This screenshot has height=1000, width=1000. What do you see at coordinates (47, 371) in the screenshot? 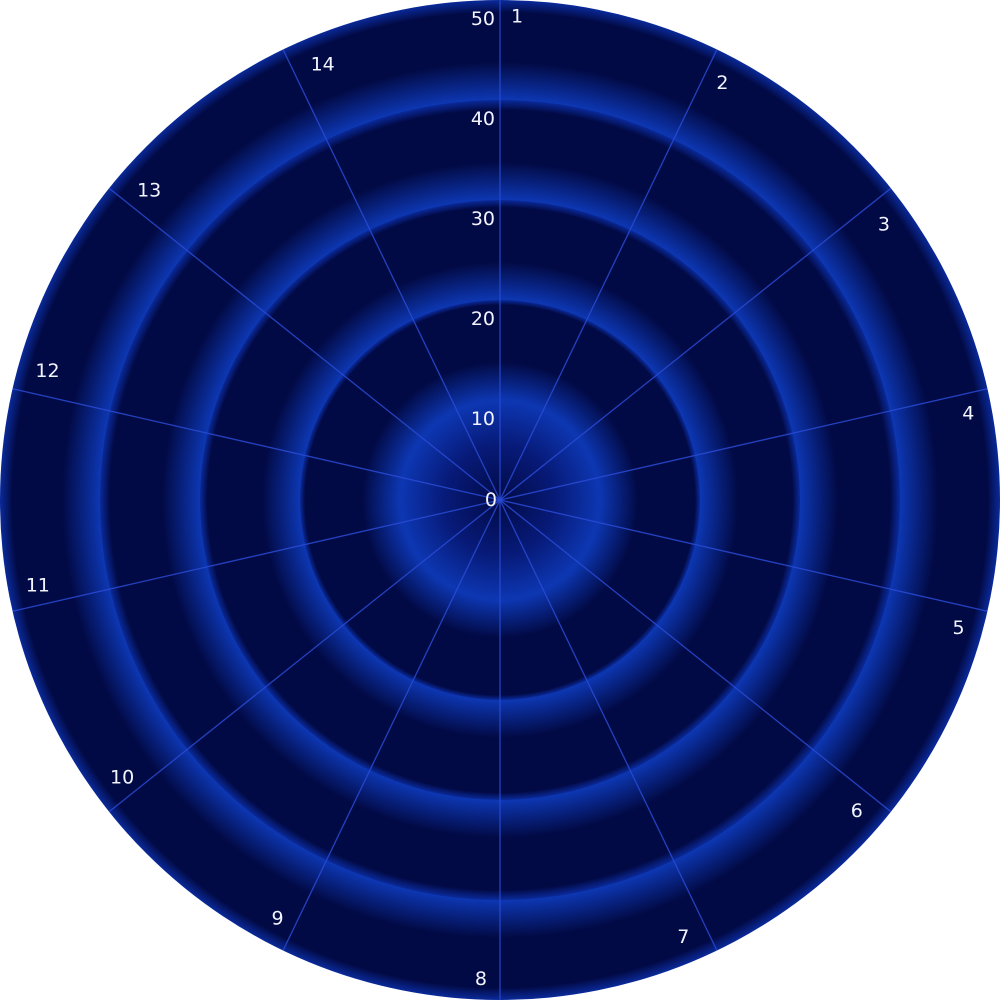
I see `category-label-12: 12` at bounding box center [47, 371].